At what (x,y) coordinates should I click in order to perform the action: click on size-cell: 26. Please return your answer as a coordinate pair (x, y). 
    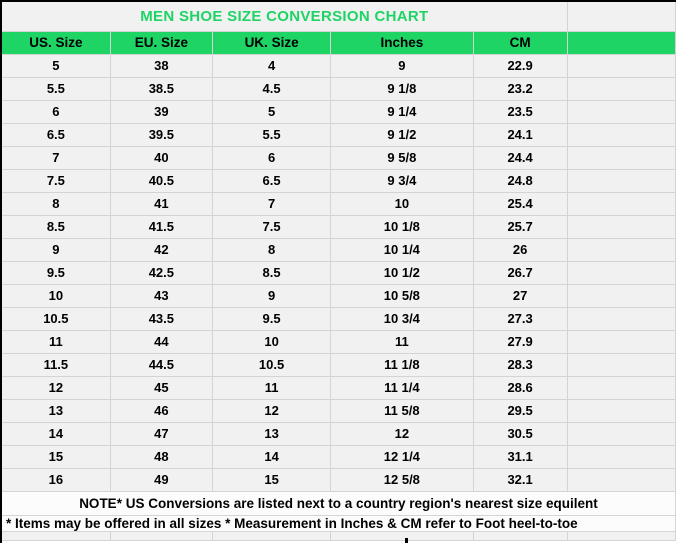
    Looking at the image, I should click on (520, 250).